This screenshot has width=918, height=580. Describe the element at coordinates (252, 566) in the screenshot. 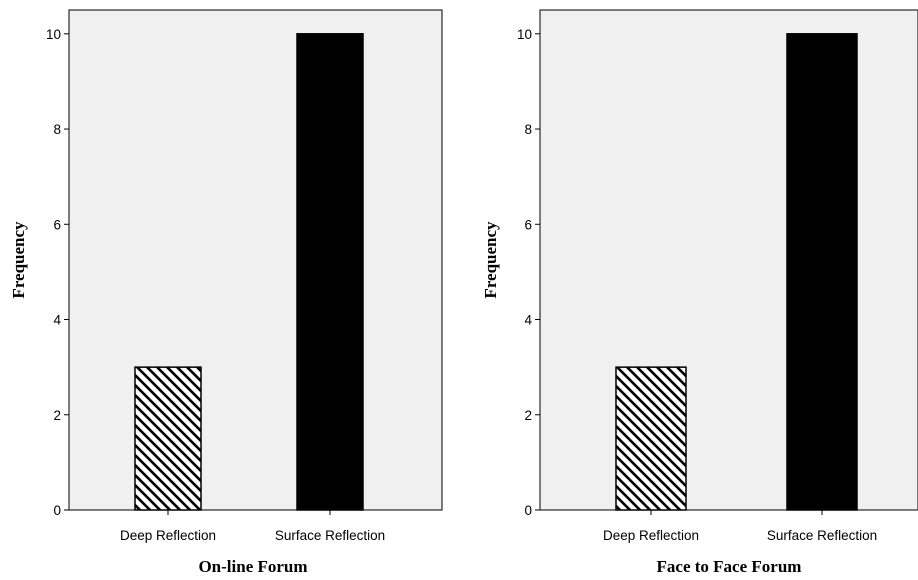

I see `x-axis-title: On-line Forum` at that location.